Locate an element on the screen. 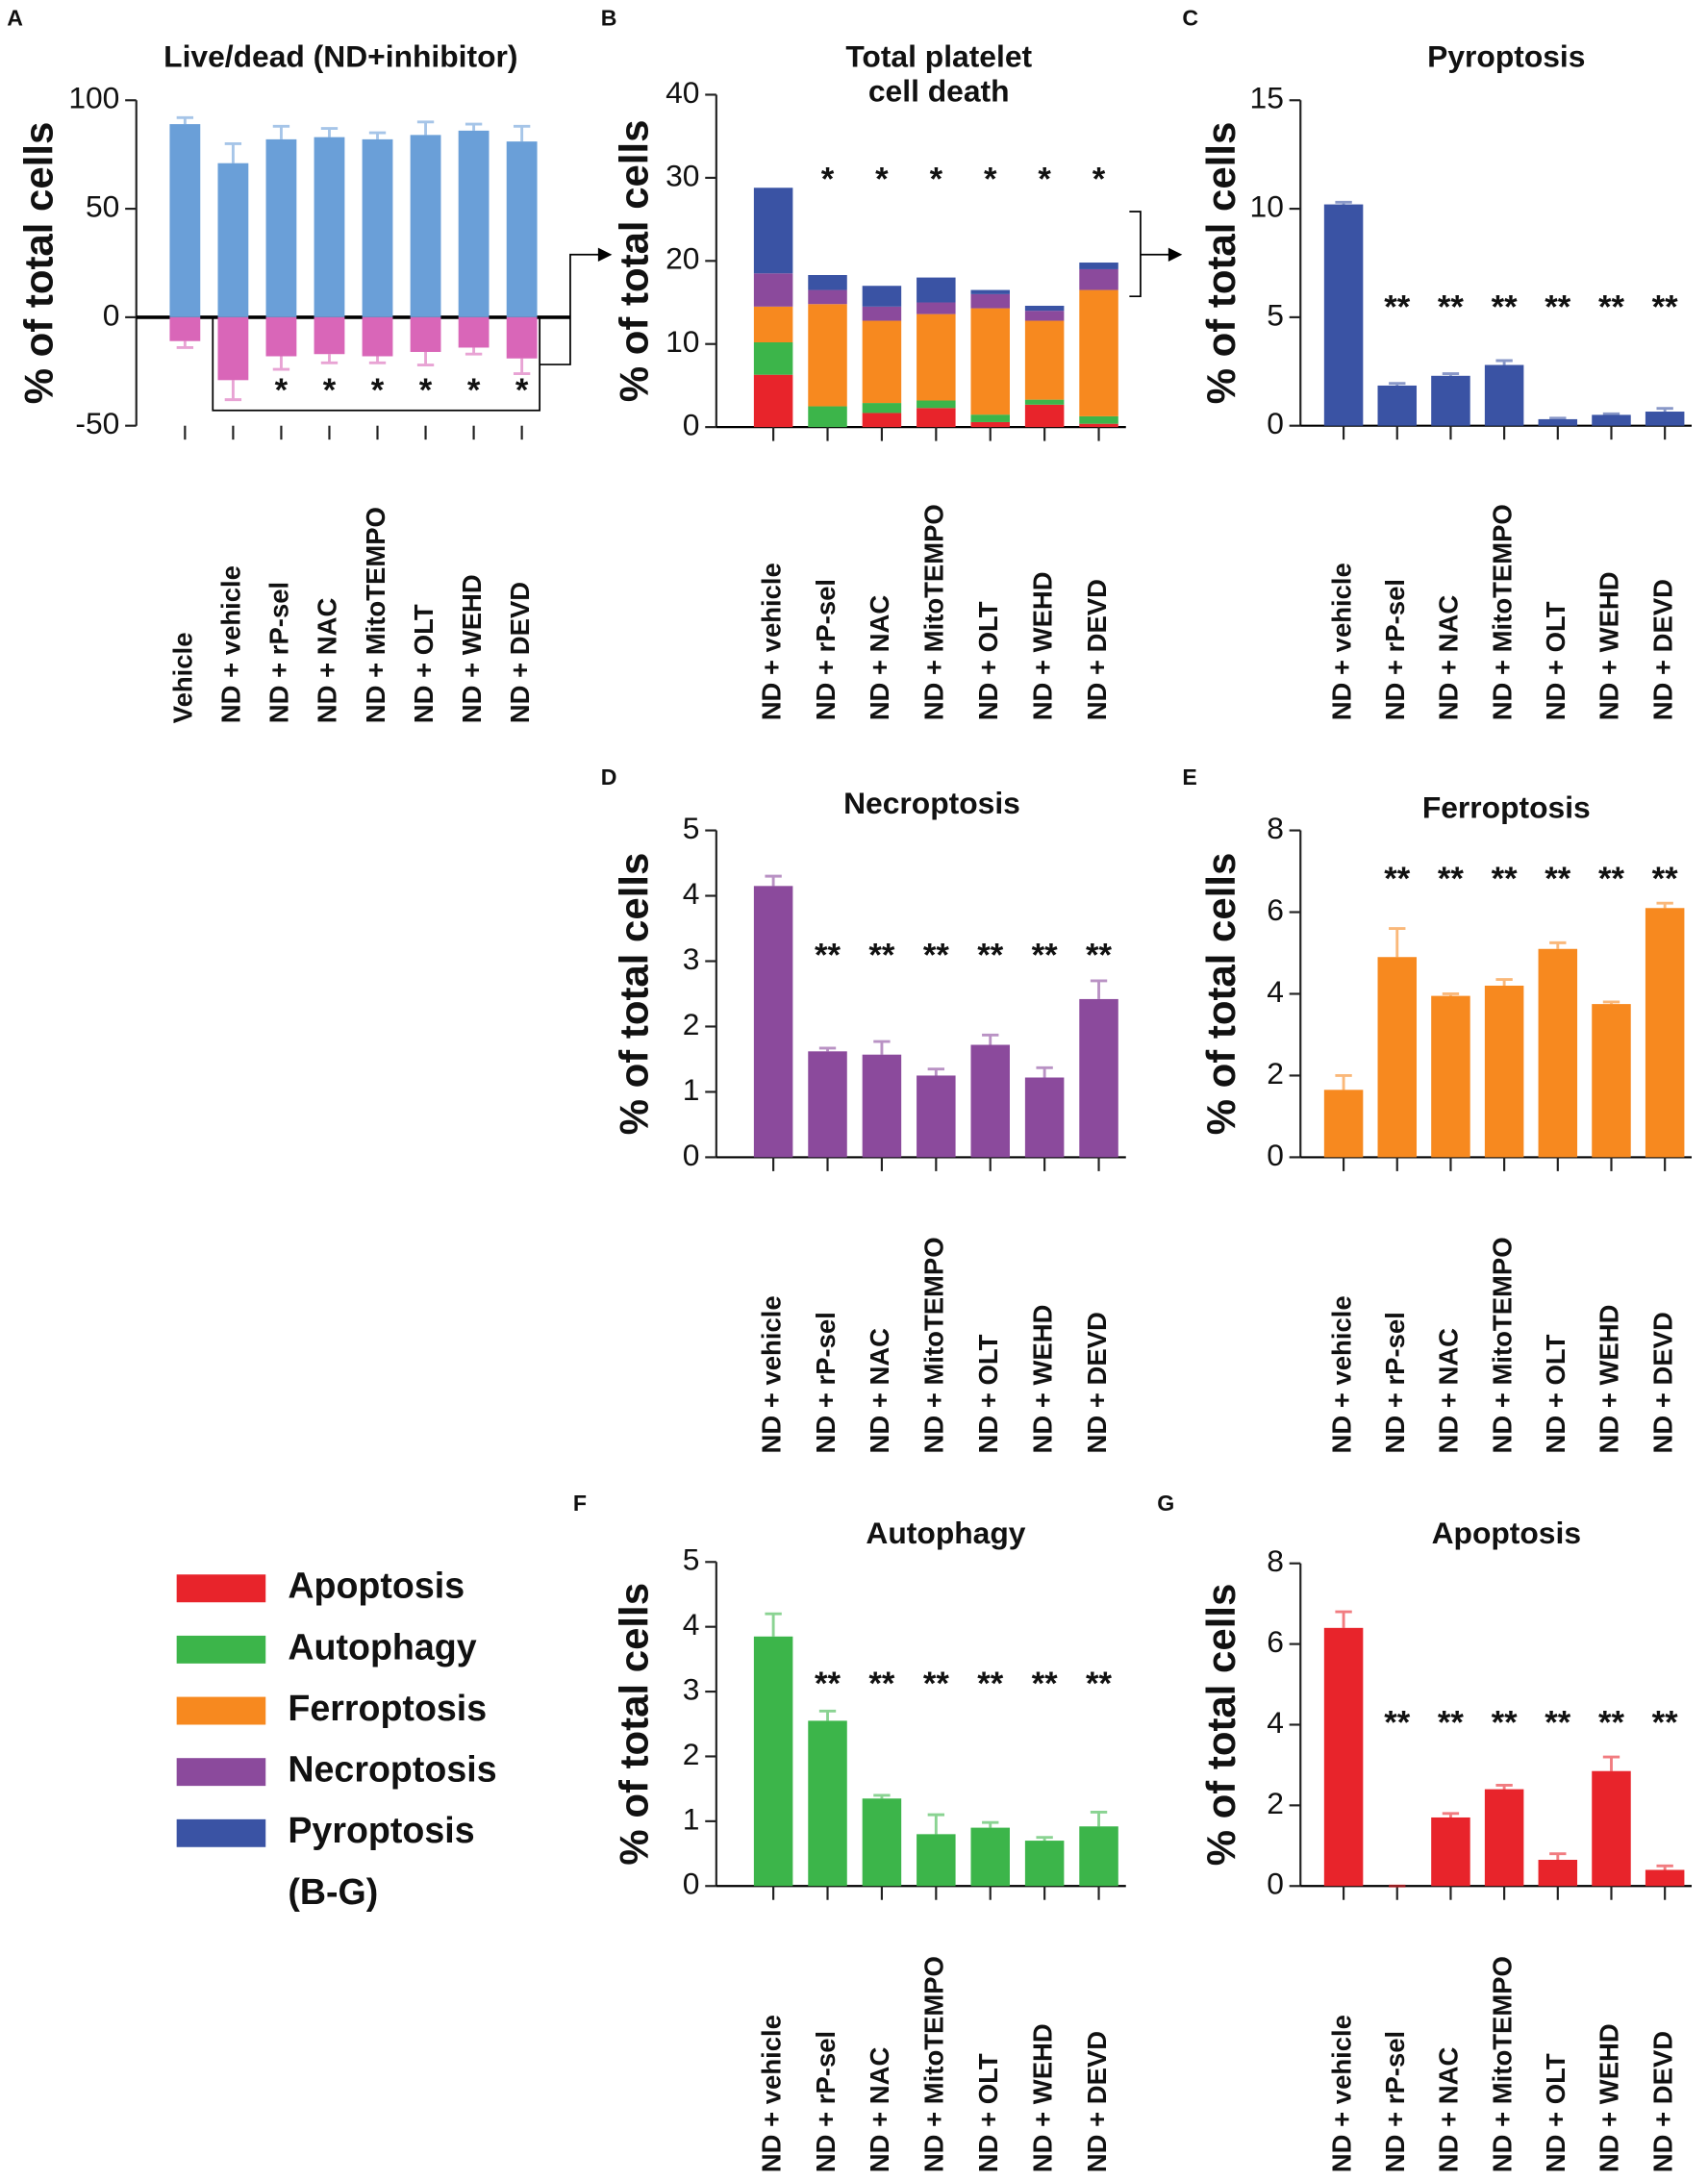  panel-letter: E is located at coordinates (1189, 777).